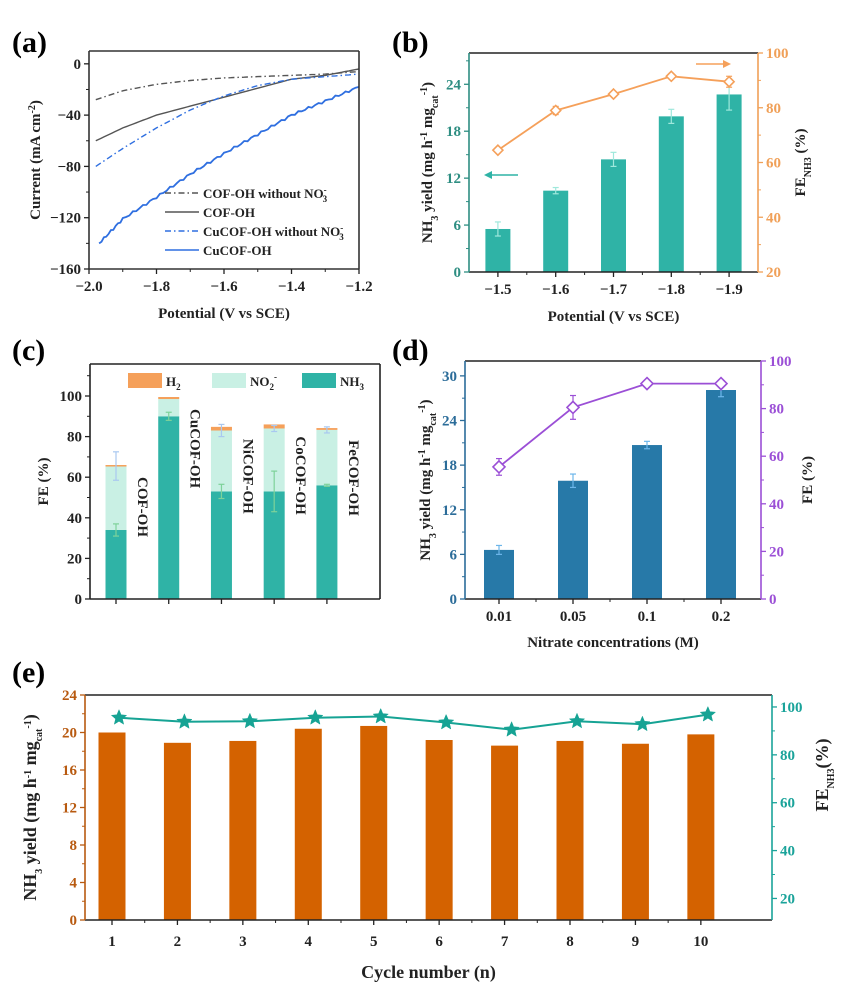 The image size is (852, 1000). What do you see at coordinates (350, 381) in the screenshot?
I see `legend-text: NH` at bounding box center [350, 381].